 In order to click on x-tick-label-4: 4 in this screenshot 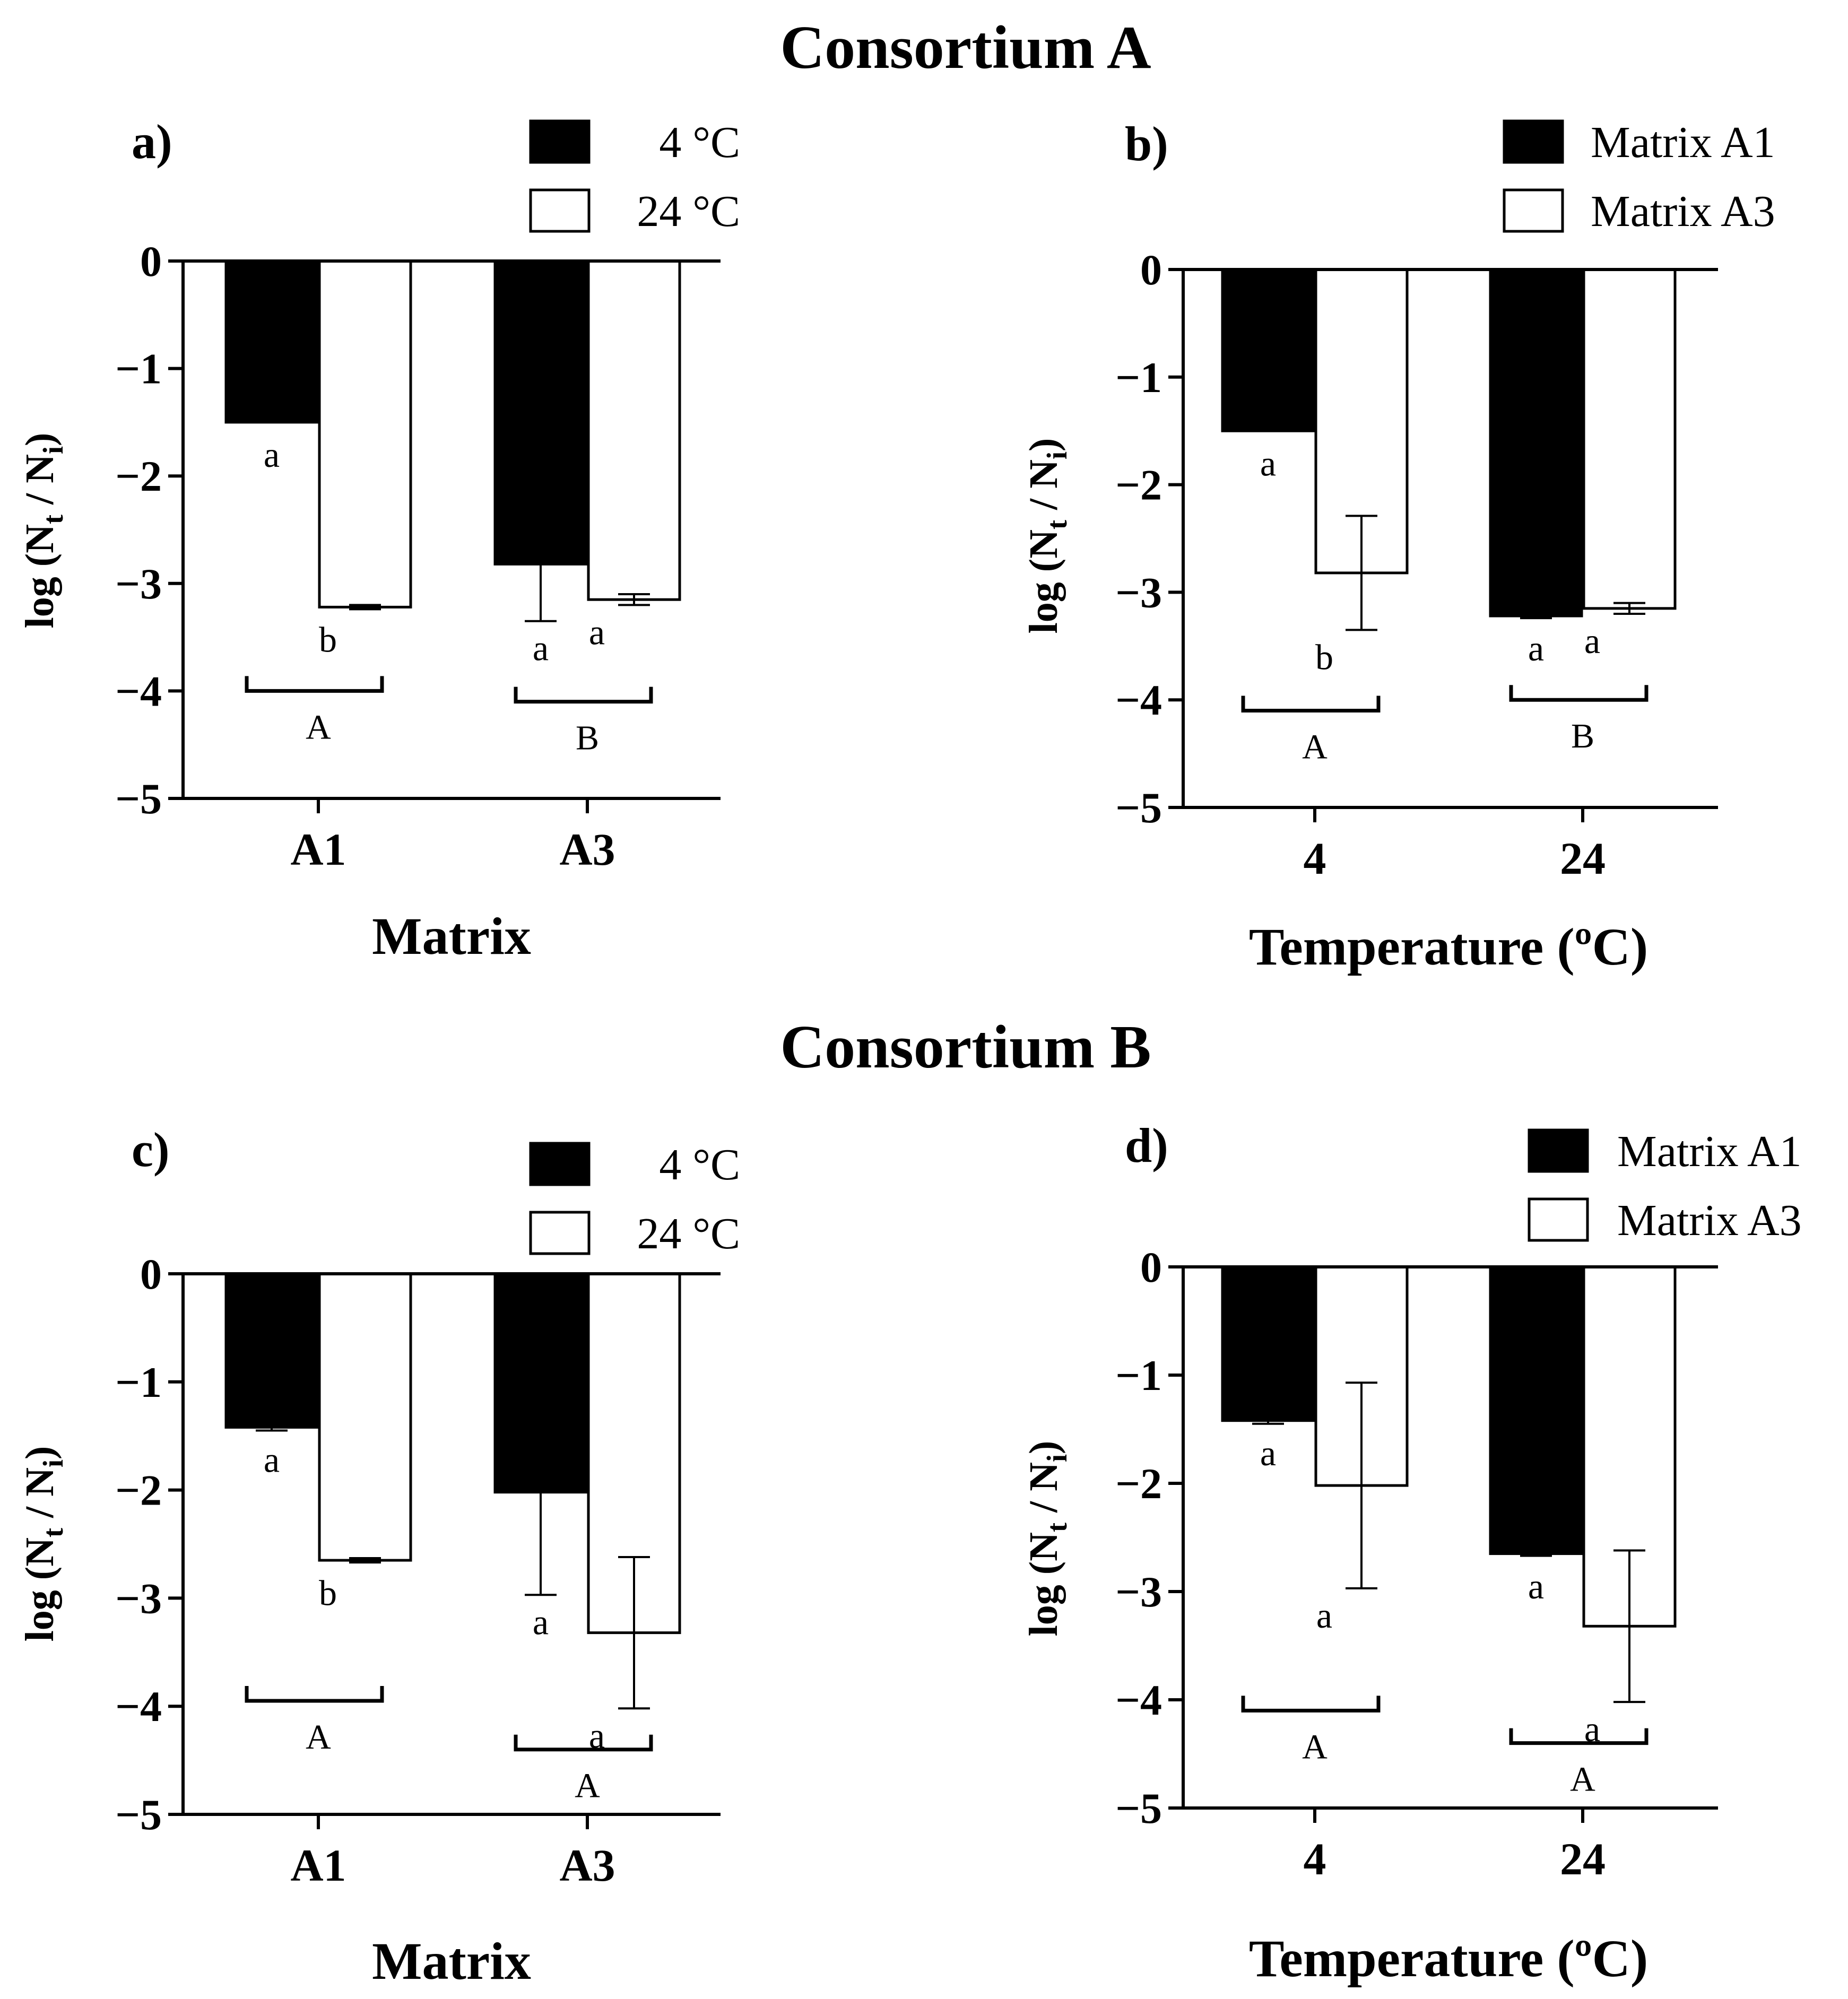, I will do `click(1315, 858)`.